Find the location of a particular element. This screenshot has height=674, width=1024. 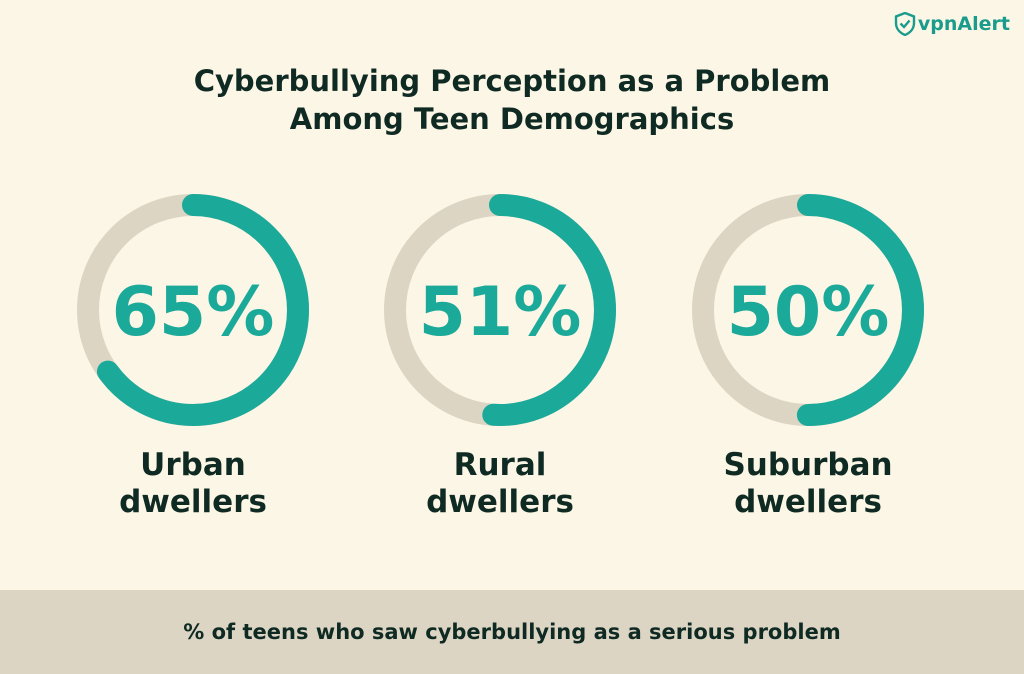

category-label-urban-dwellers: Urban dwellers is located at coordinates (193, 484).